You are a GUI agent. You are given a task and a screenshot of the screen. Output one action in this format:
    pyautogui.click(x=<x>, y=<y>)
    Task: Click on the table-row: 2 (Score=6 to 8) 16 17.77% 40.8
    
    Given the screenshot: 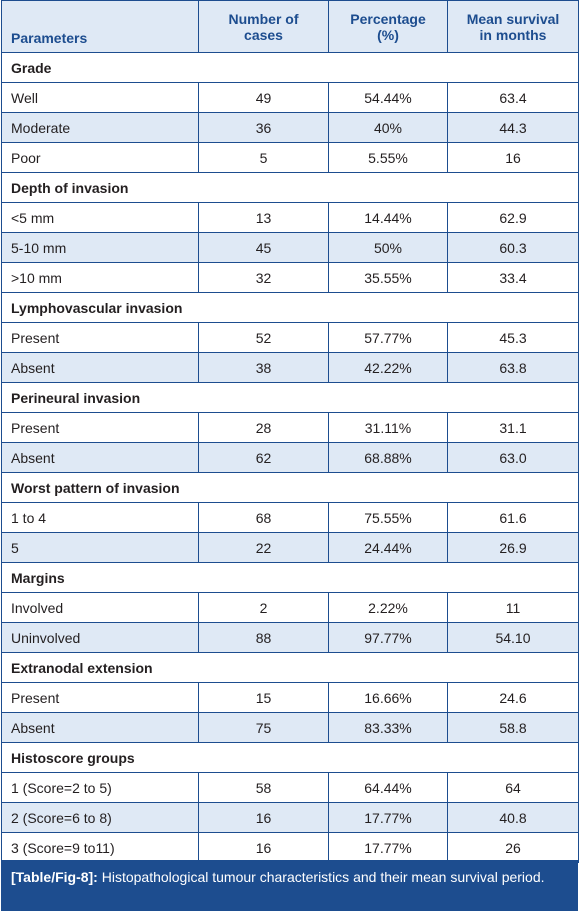 What is the action you would take?
    pyautogui.click(x=290, y=817)
    